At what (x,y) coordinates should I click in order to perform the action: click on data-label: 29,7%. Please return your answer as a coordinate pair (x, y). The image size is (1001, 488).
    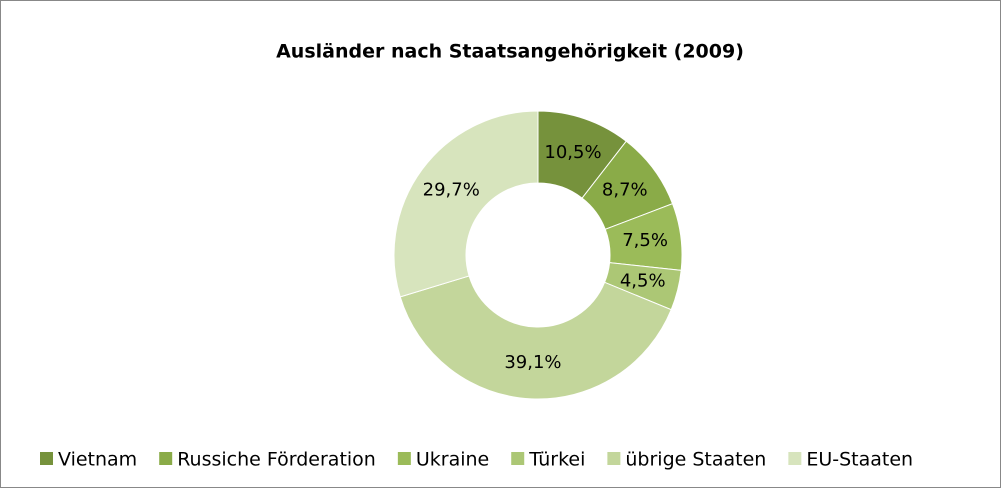
    Looking at the image, I should click on (451, 190).